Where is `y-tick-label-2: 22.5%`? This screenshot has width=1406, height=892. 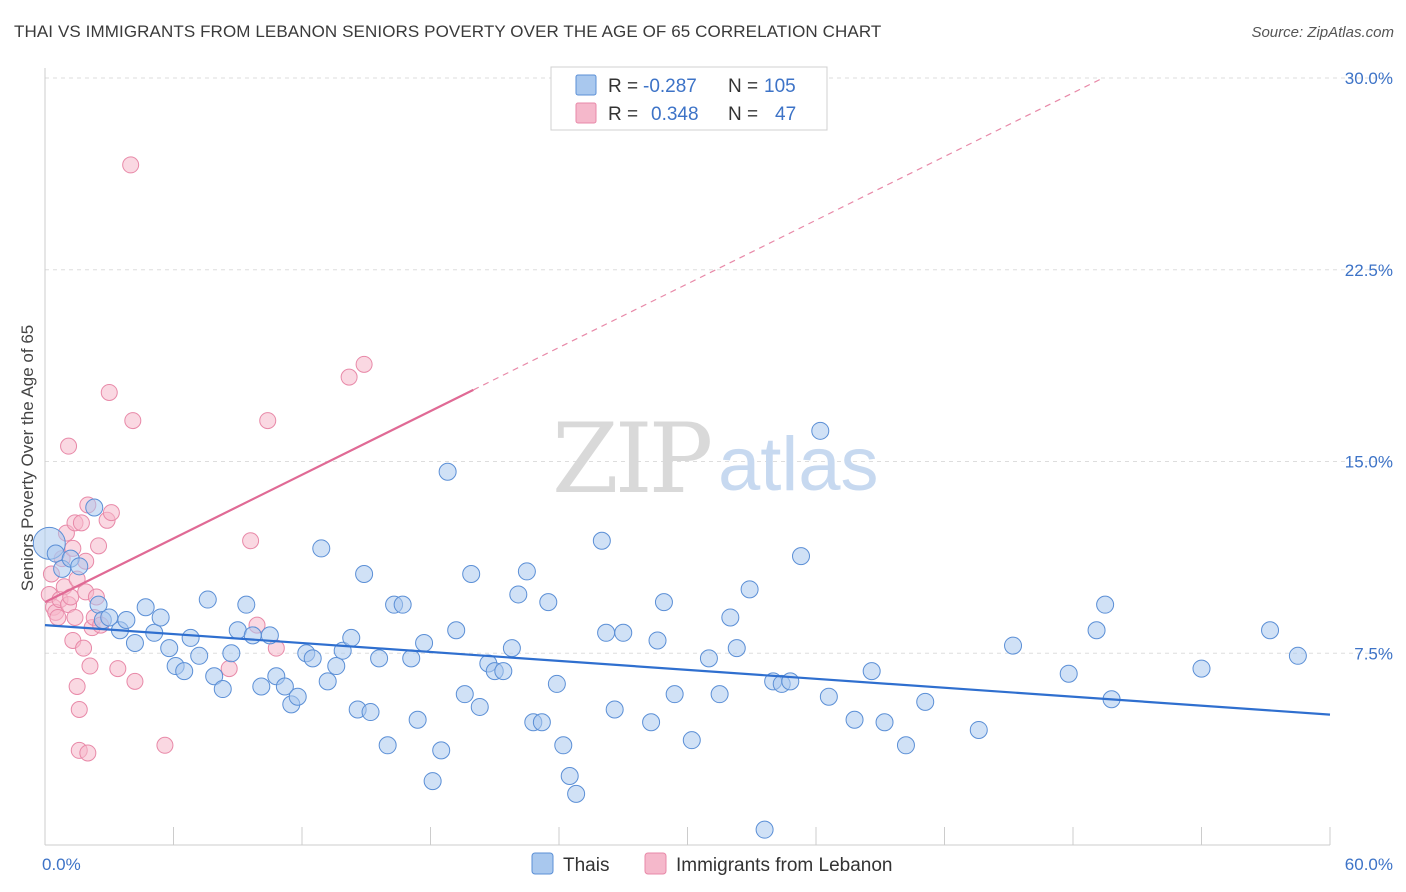 y-tick-label-2: 22.5% is located at coordinates (1369, 270).